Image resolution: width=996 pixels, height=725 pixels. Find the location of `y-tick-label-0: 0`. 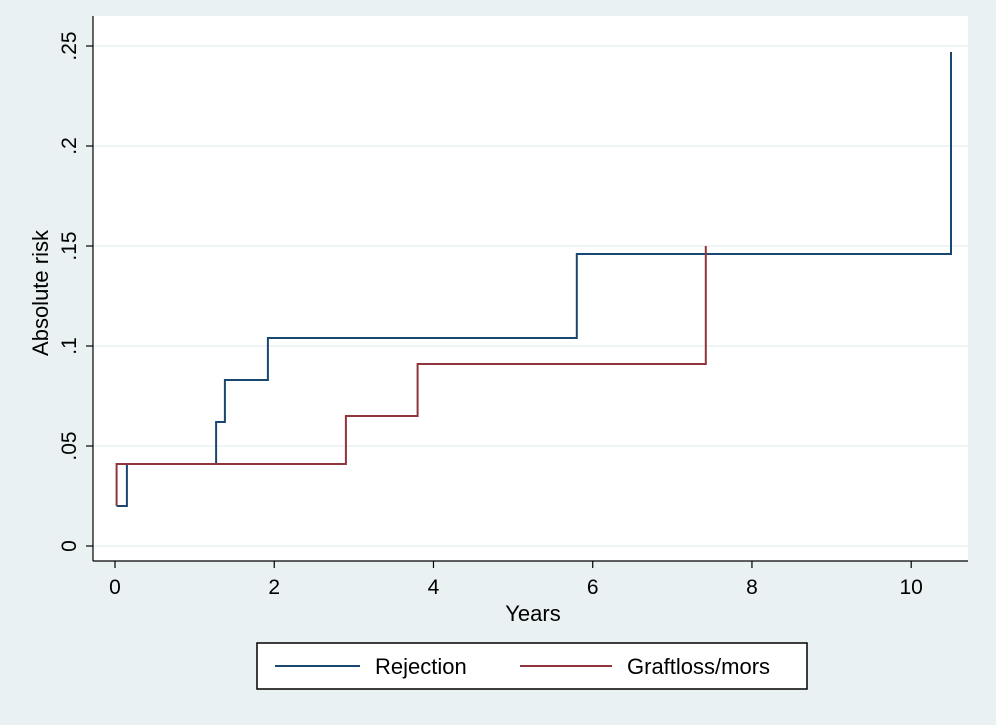

y-tick-label-0: 0 is located at coordinates (69, 546).